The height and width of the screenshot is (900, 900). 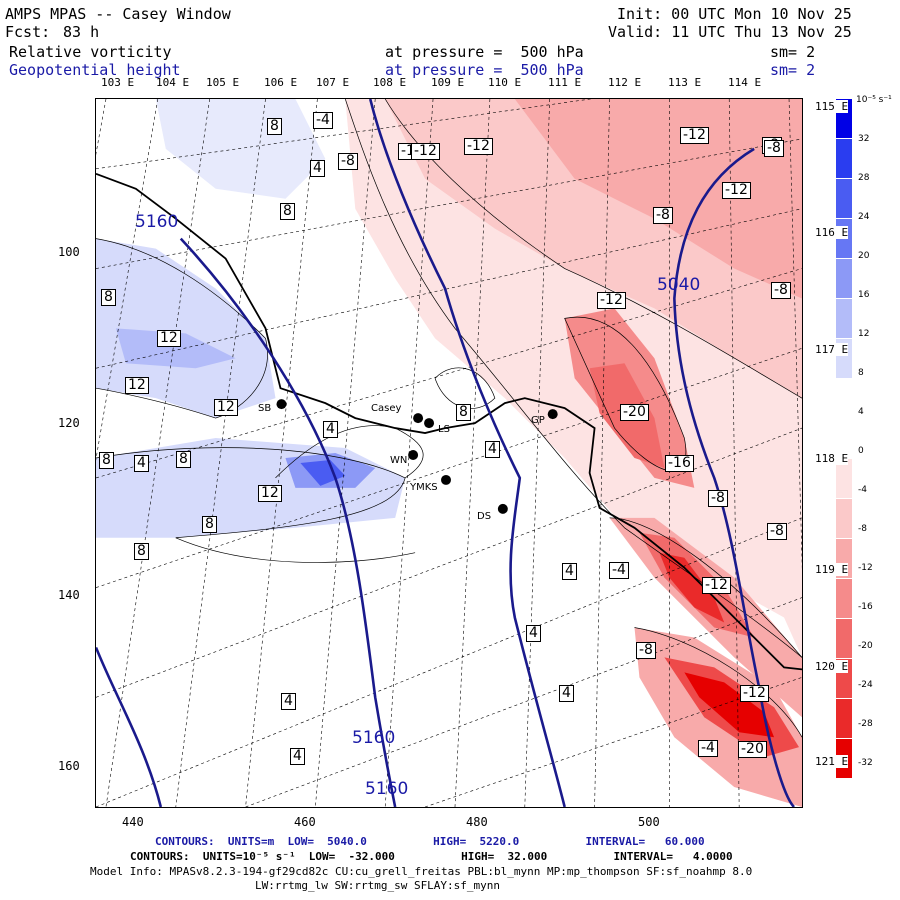 I want to click on colorbar-label: 12, so click(x=864, y=334).